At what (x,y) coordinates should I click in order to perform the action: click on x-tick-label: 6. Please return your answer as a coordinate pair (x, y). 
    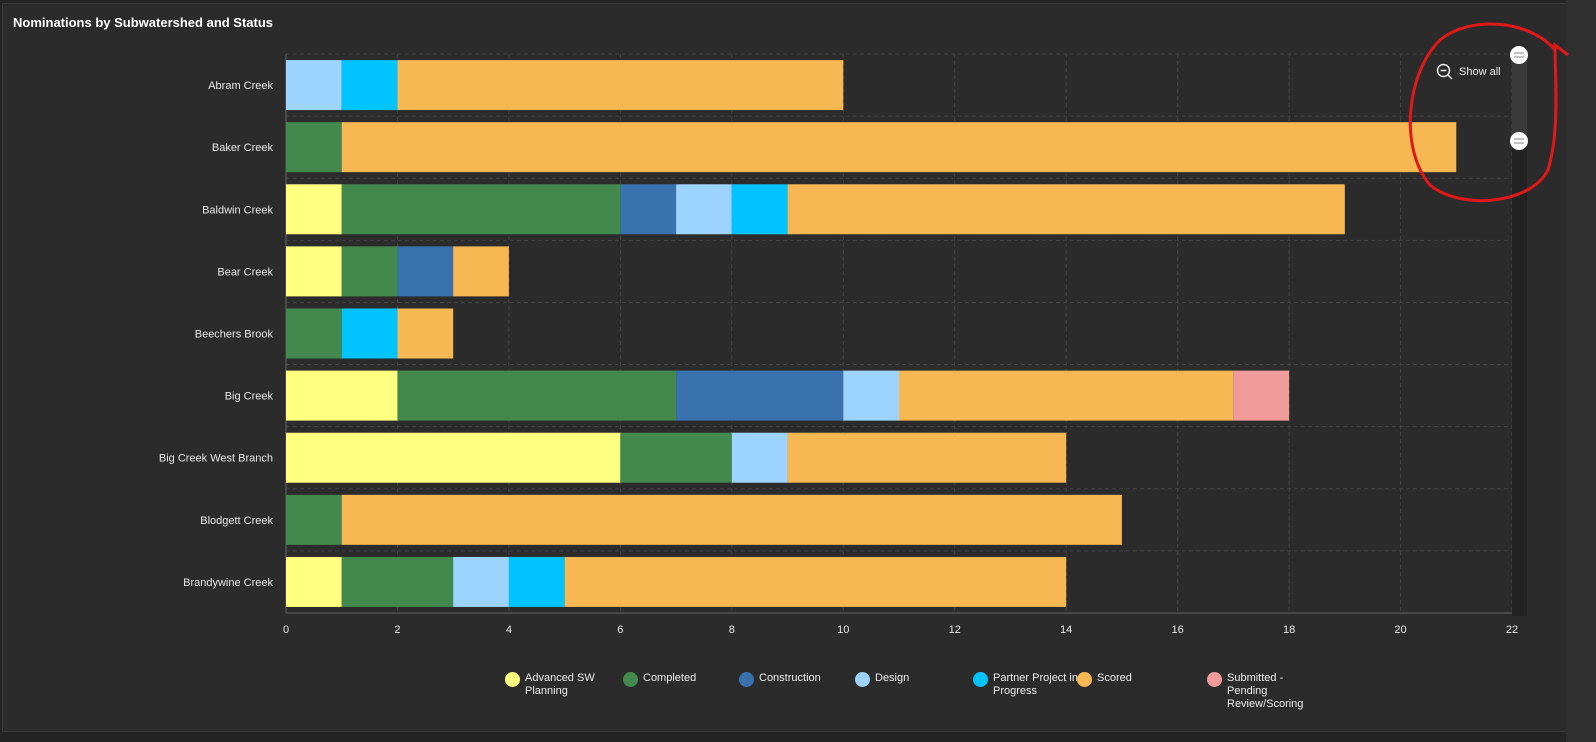
    Looking at the image, I should click on (620, 630).